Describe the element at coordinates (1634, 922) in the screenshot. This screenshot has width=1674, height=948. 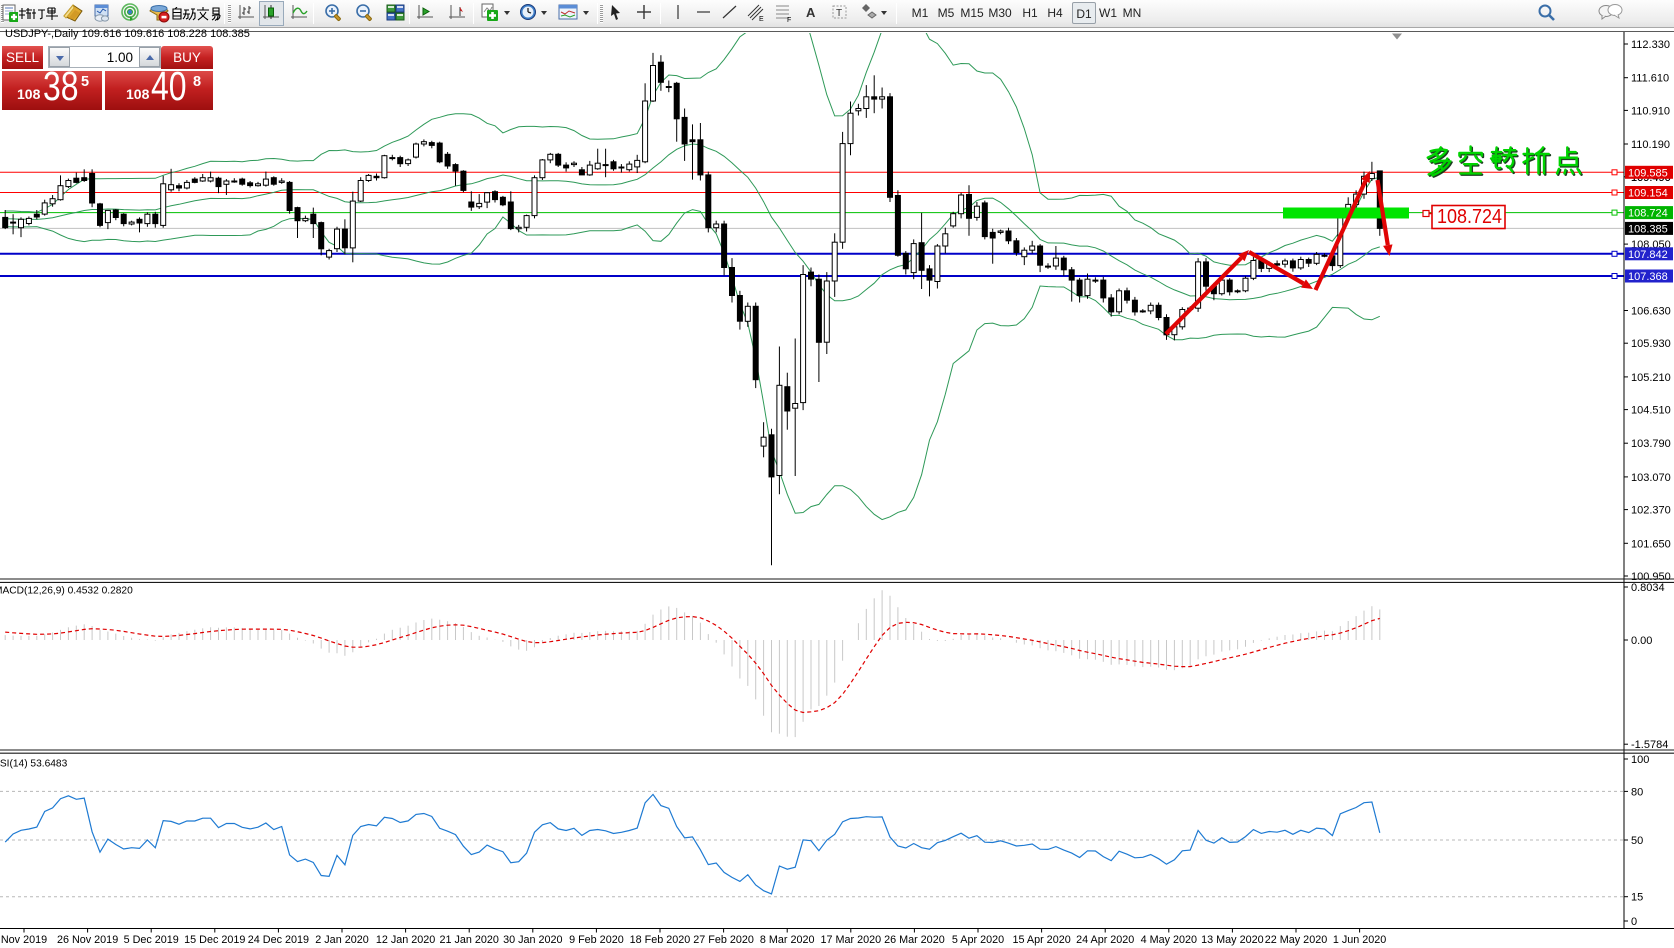
I see `svg-text: 0` at that location.